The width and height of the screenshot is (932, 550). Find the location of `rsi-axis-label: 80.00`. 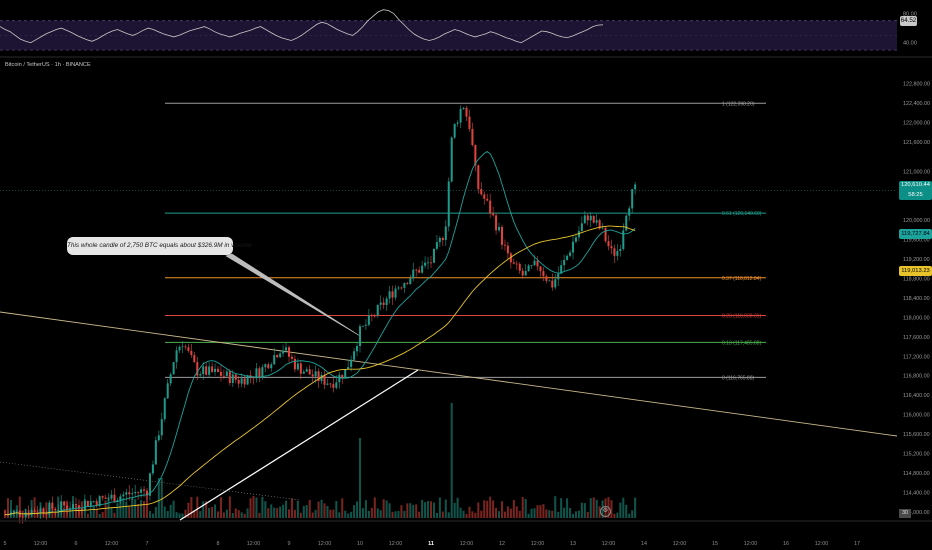

rsi-axis-label: 80.00 is located at coordinates (910, 14).